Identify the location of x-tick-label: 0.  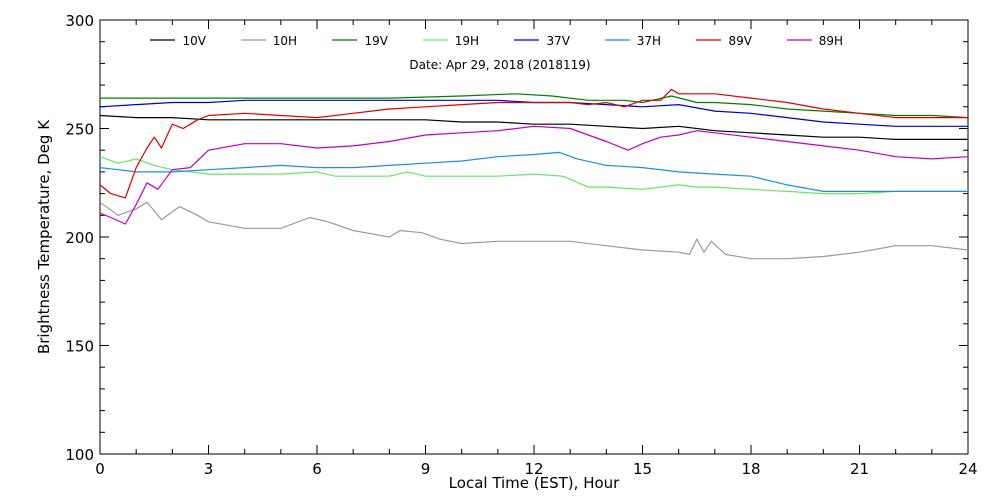
(100, 469).